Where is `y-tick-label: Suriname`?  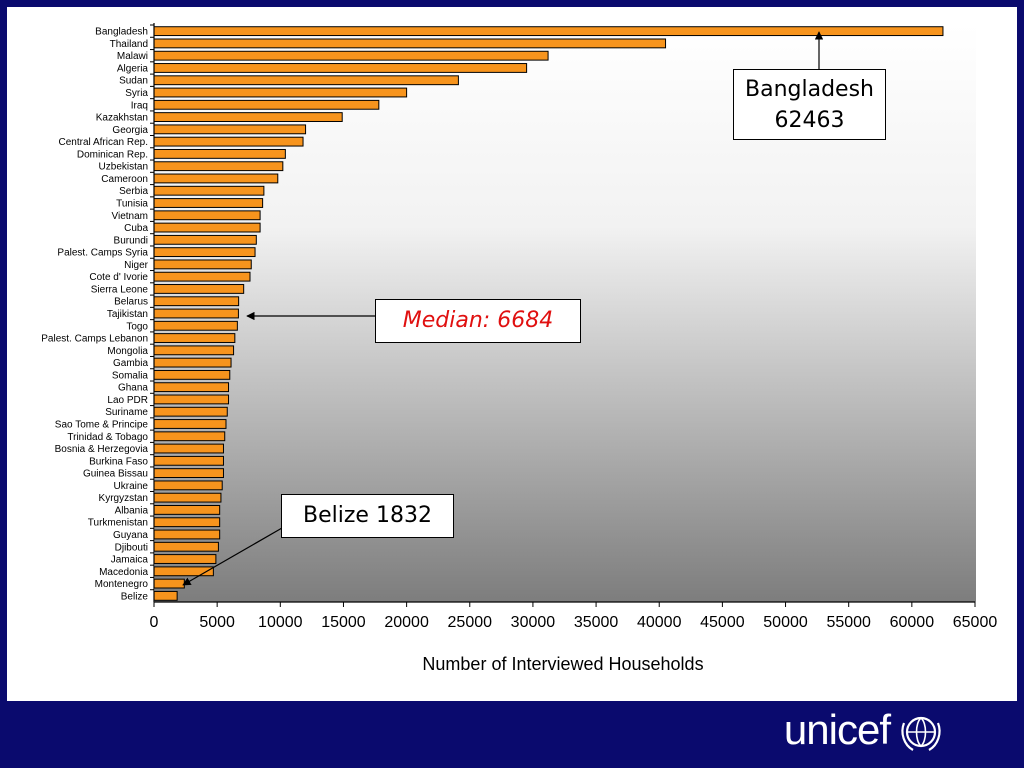 y-tick-label: Suriname is located at coordinates (126, 412).